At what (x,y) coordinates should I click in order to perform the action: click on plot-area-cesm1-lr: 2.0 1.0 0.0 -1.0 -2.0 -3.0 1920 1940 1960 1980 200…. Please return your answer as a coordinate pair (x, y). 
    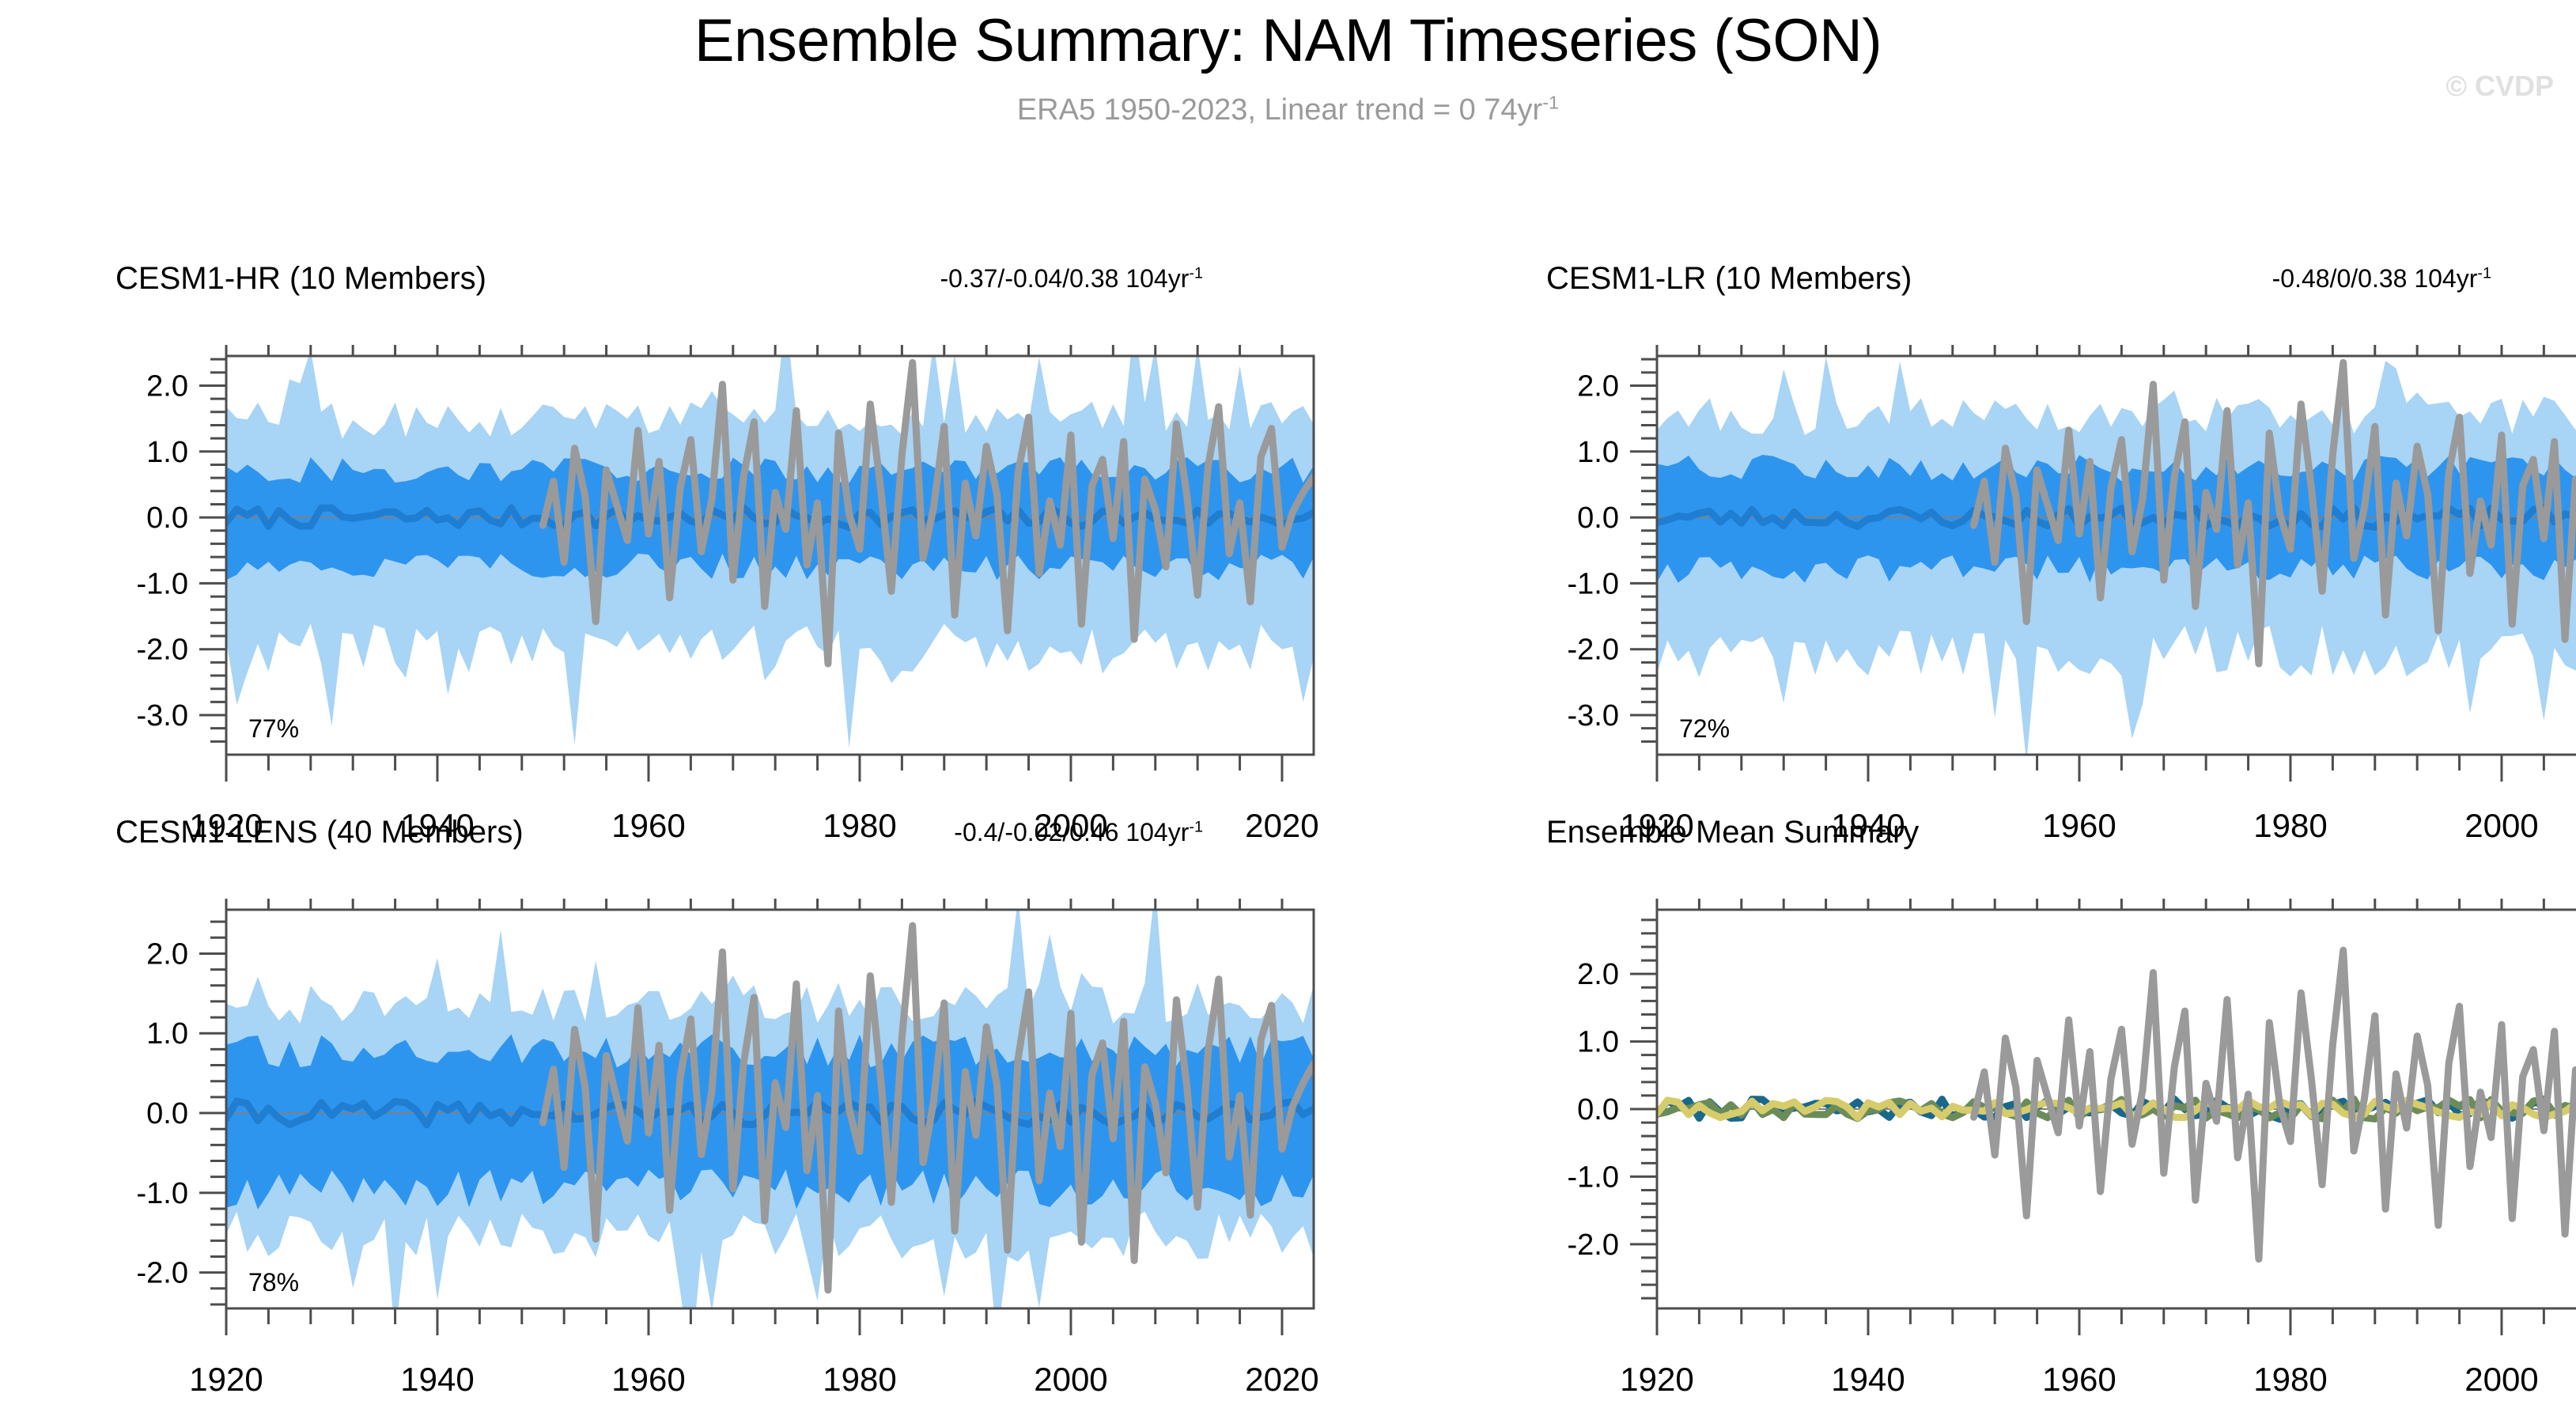
    Looking at the image, I should click on (2061, 604).